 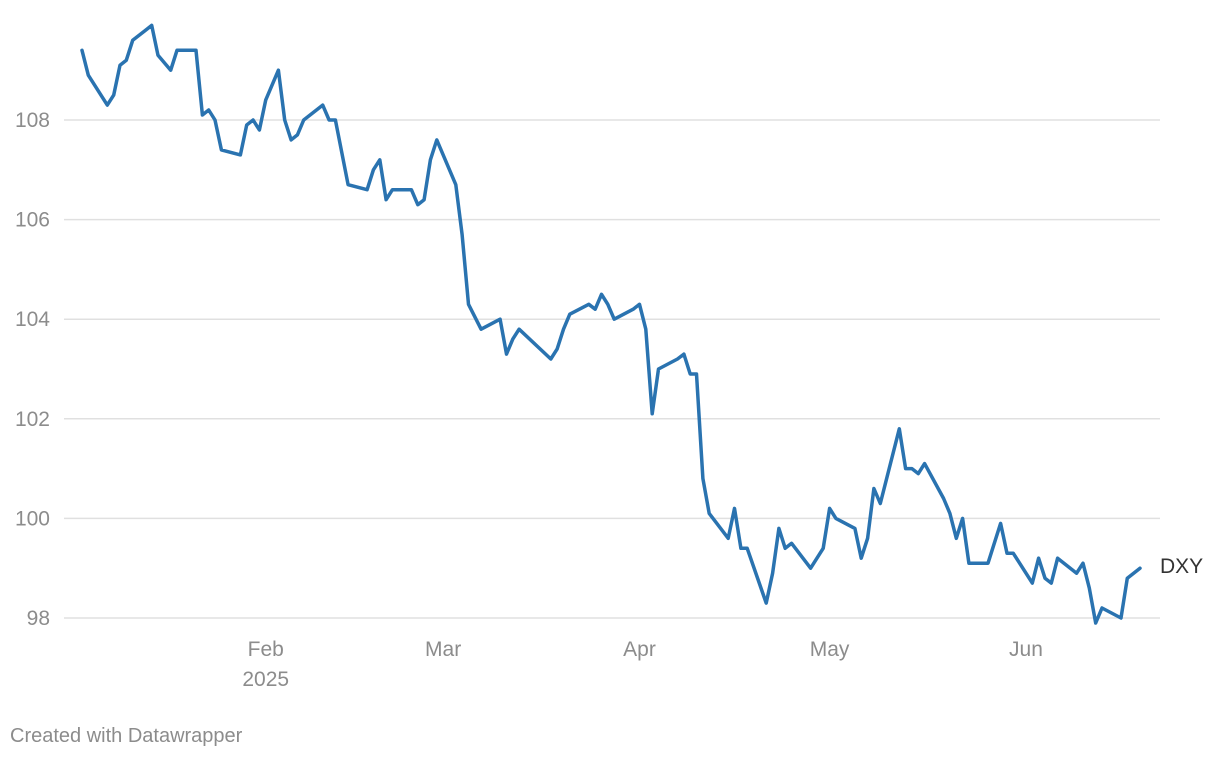 I want to click on y-tick-label: 106, so click(x=32, y=220).